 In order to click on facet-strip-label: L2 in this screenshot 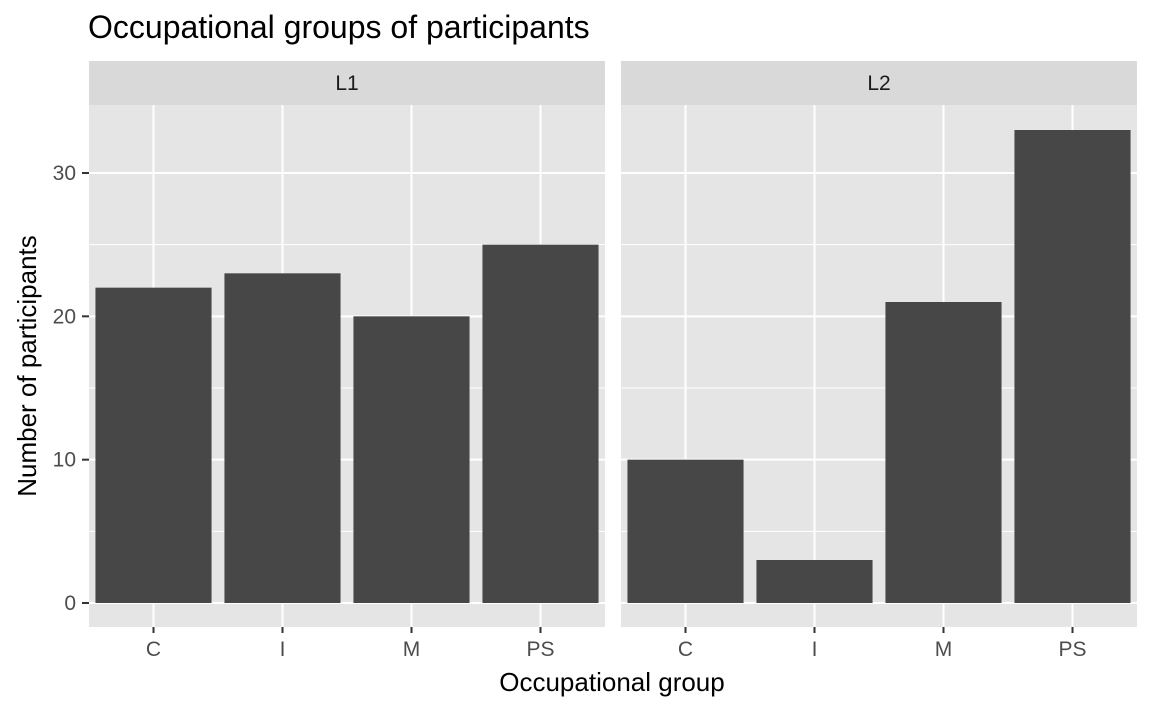, I will do `click(878, 83)`.